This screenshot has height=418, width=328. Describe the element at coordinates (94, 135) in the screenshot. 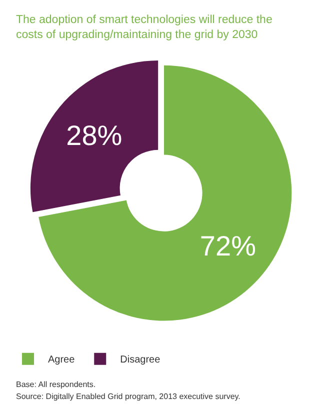

I see `data-label: 28%` at that location.